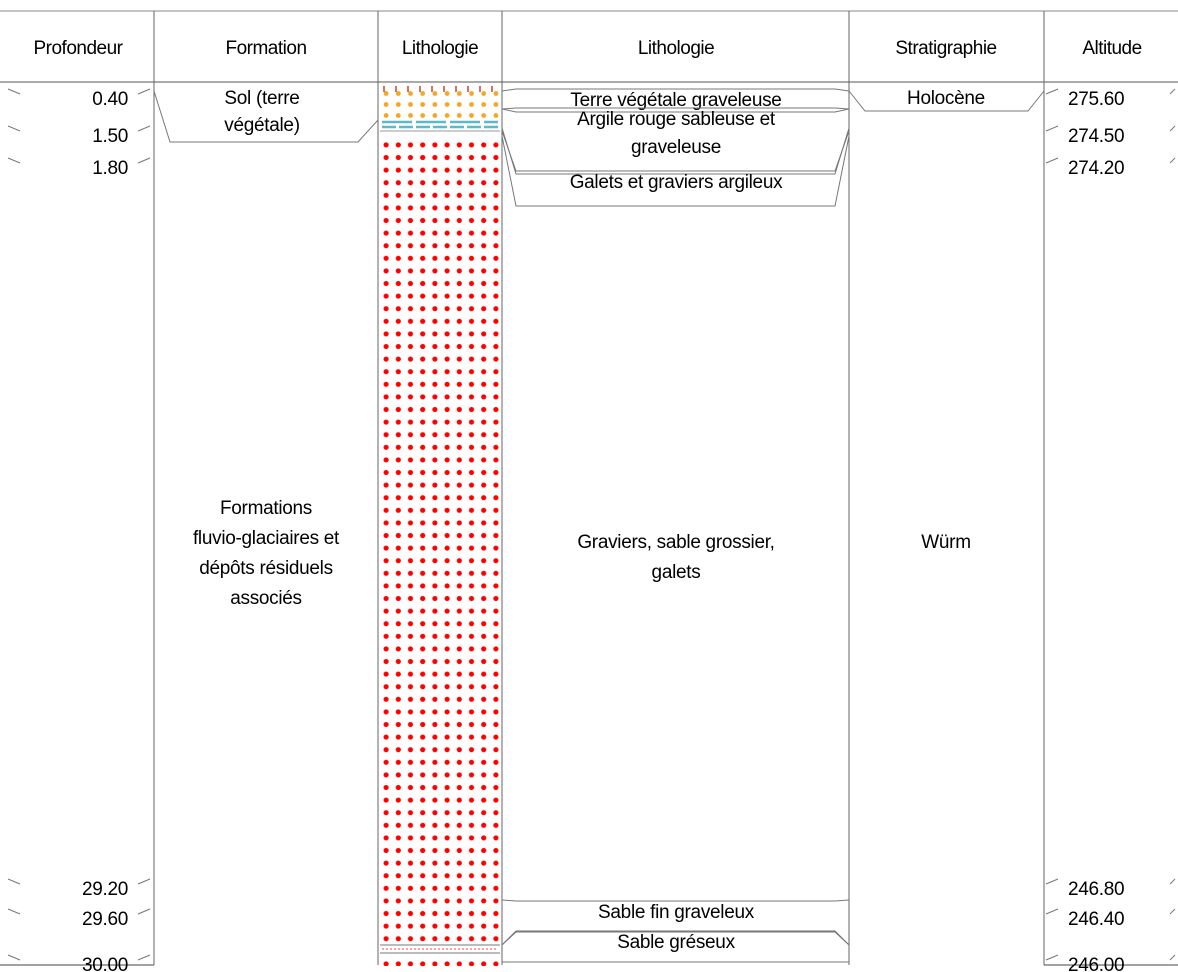  What do you see at coordinates (1096, 168) in the screenshot?
I see `altitude-label: 274.20` at bounding box center [1096, 168].